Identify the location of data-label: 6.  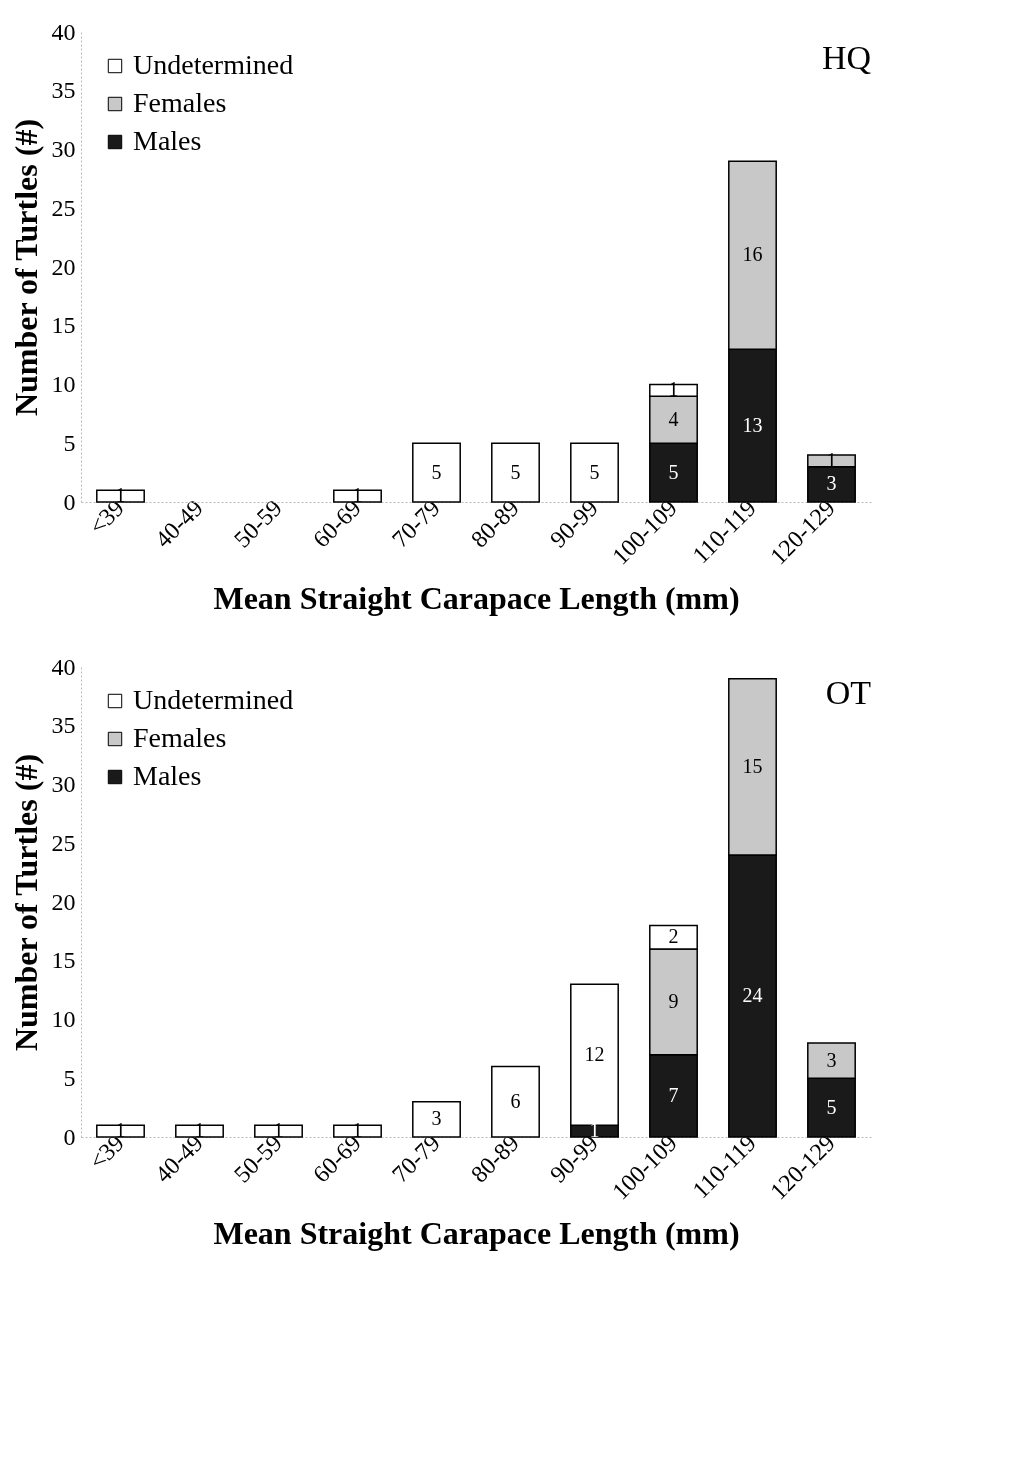
(515, 1100).